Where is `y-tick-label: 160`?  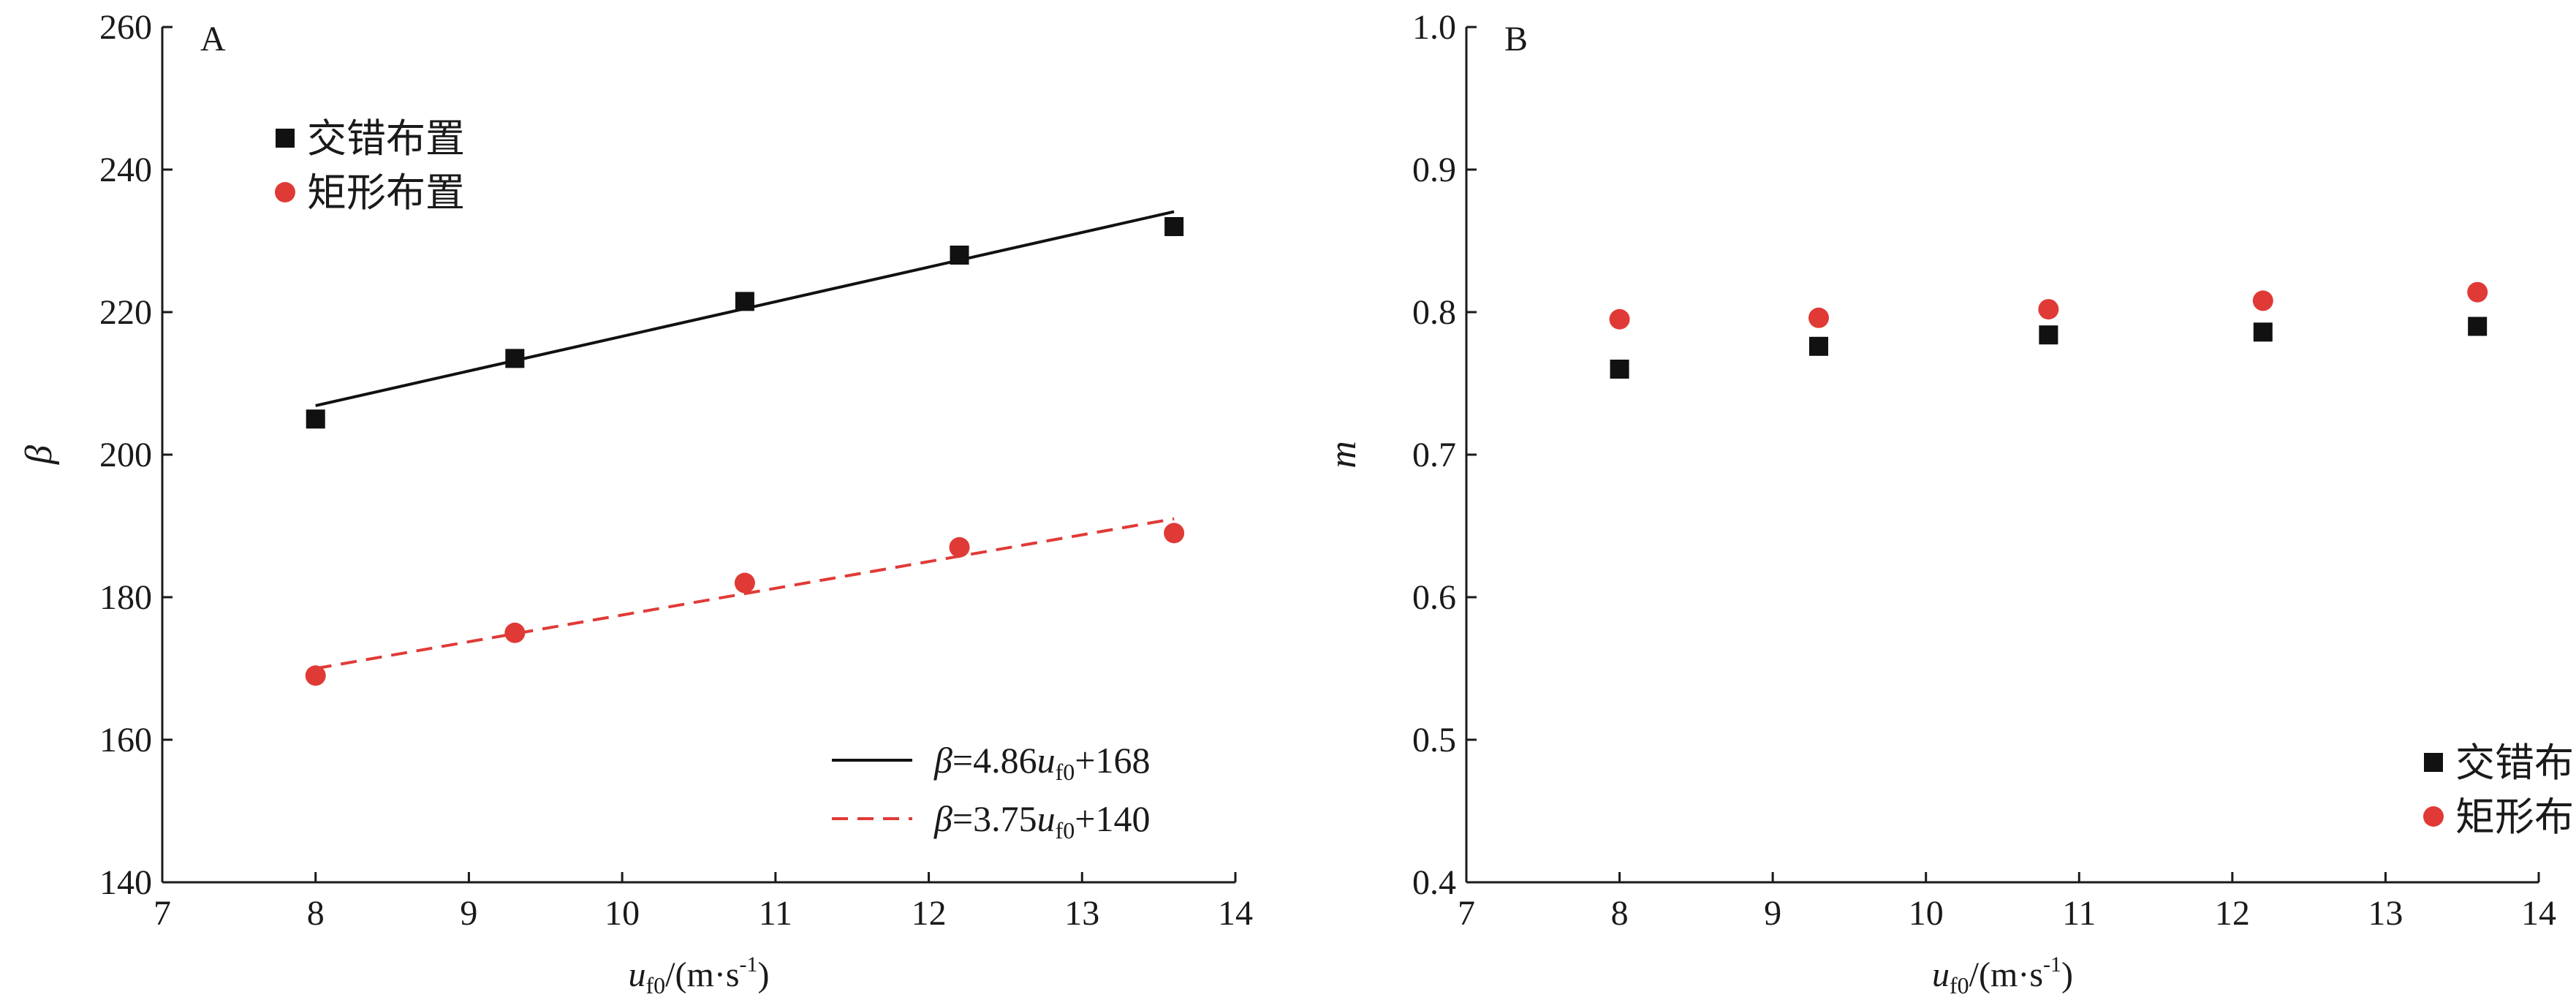 y-tick-label: 160 is located at coordinates (125, 740).